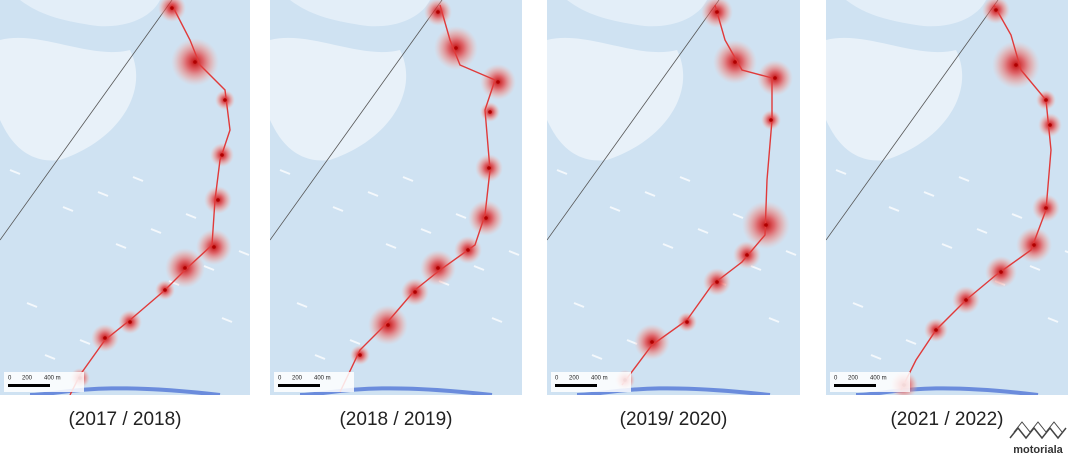 This screenshot has width=1068, height=459. Describe the element at coordinates (673, 390) in the screenshot. I see `river` at that location.